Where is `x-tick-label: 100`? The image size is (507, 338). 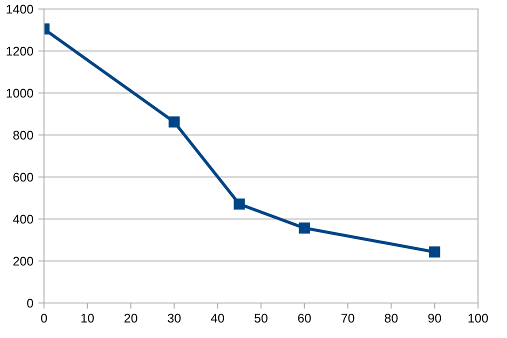 x-tick-label: 100 is located at coordinates (478, 318).